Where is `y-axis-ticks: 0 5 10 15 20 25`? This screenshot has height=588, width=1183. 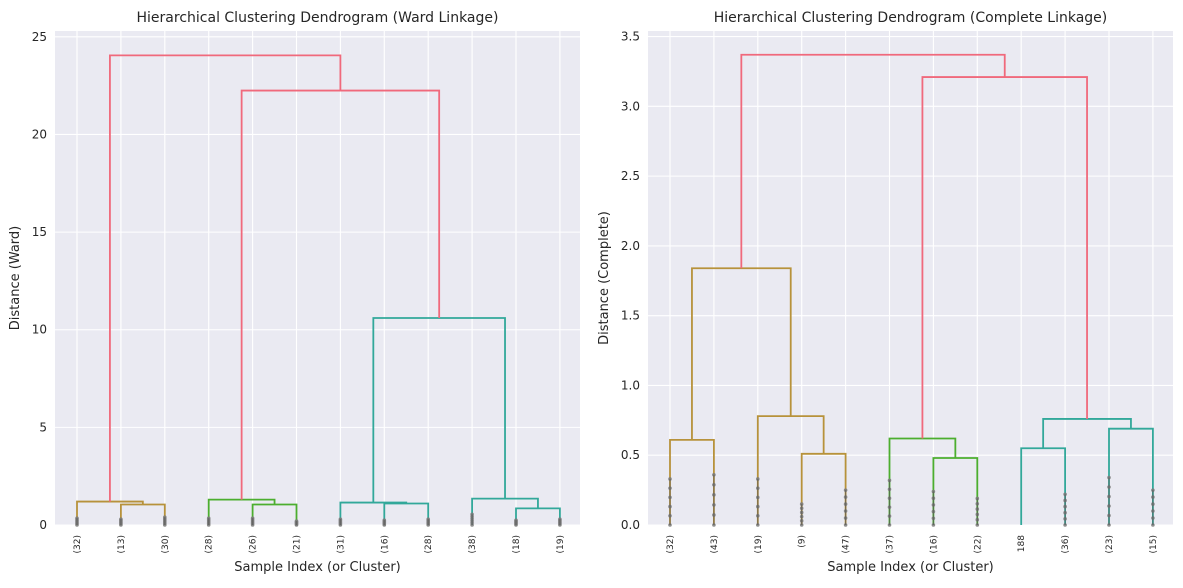 y-axis-ticks: 0 5 10 15 20 25 is located at coordinates (39, 281).